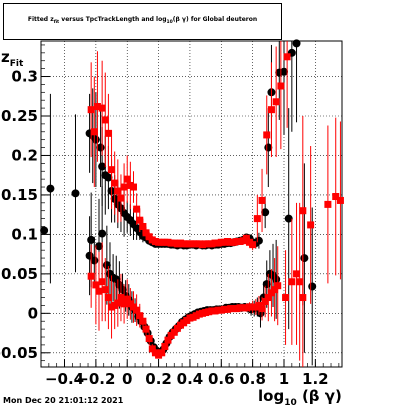  I want to click on y-axis-label: zFit, so click(12, 58).